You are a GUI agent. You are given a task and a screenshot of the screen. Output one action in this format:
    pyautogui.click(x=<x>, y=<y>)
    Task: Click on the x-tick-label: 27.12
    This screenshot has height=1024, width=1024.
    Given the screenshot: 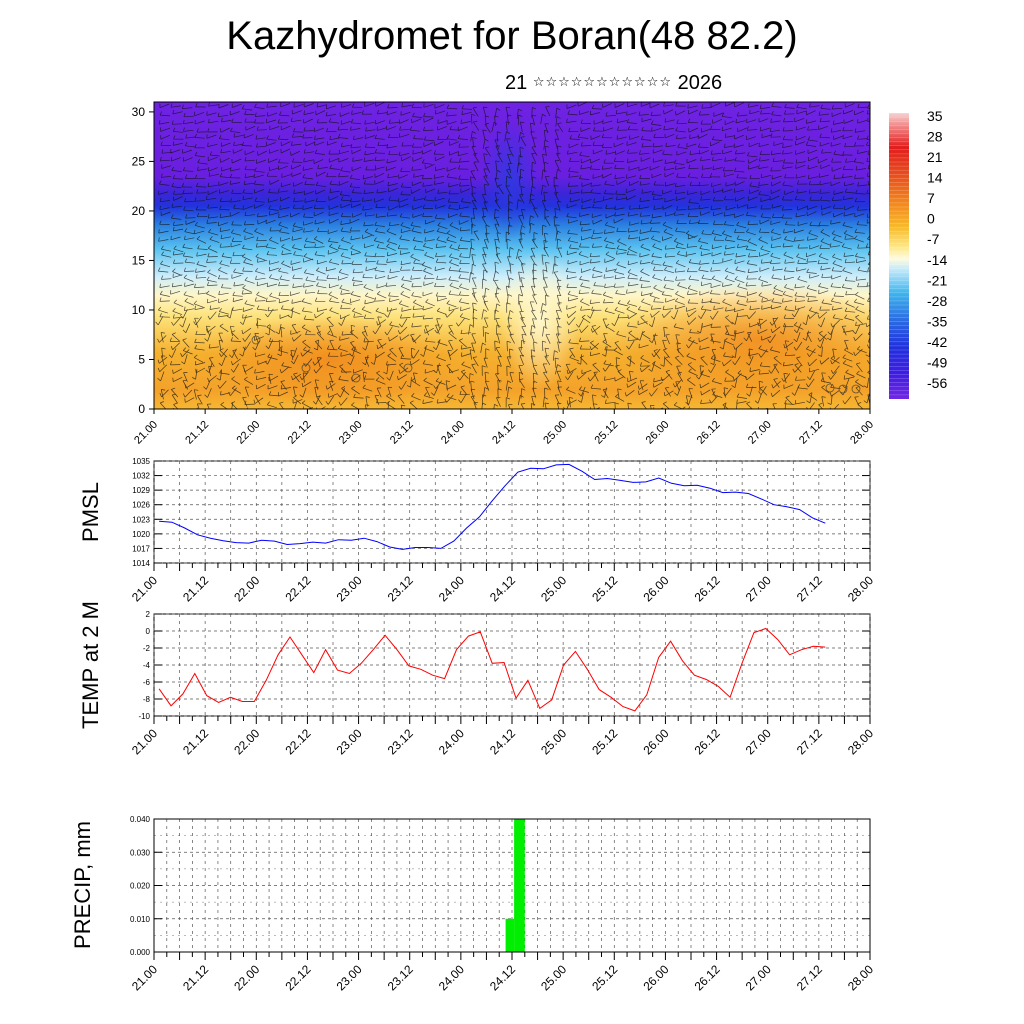 What is the action you would take?
    pyautogui.click(x=811, y=433)
    